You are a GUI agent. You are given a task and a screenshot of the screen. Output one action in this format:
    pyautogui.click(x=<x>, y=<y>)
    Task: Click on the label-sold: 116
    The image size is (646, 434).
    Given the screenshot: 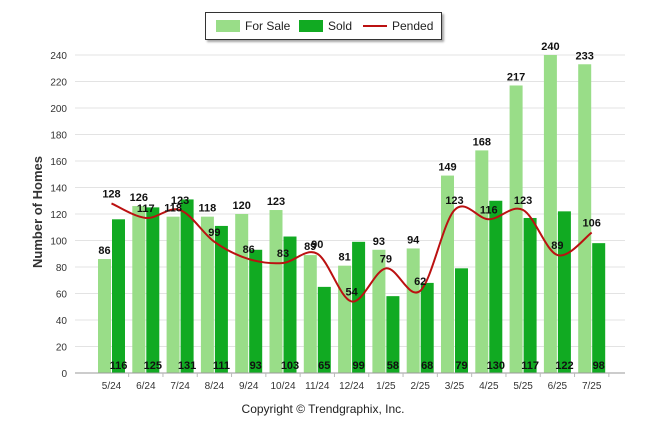 What is the action you would take?
    pyautogui.click(x=119, y=366)
    